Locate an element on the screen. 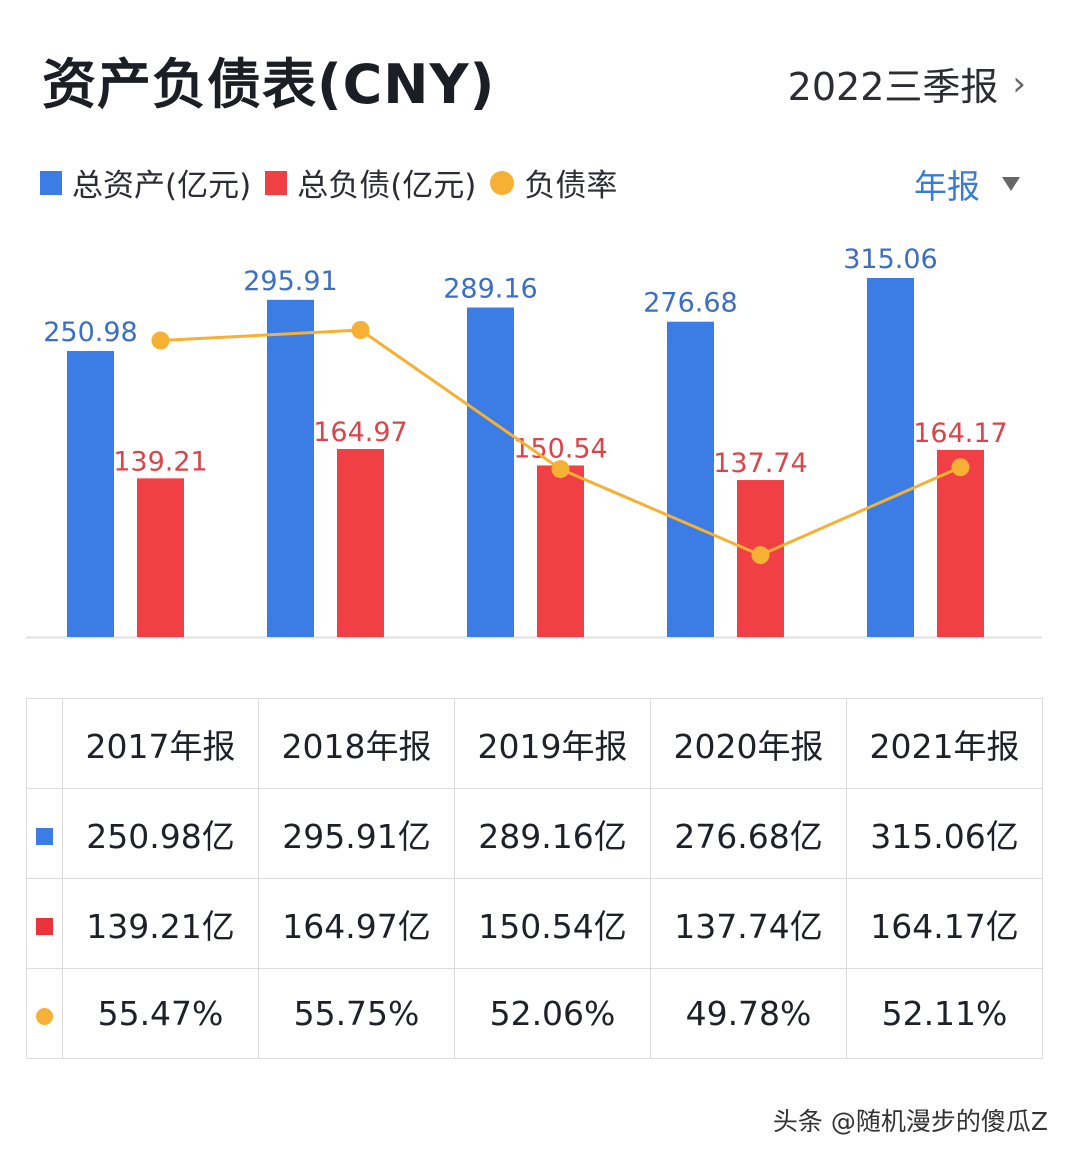  data-label-total-assets: 295.91 is located at coordinates (290, 281).